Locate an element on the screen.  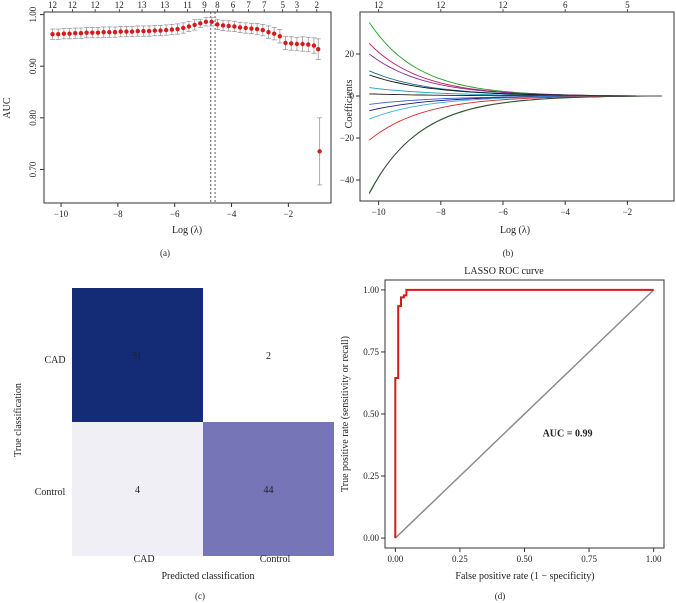
panel-c-col-label-cad: CAD is located at coordinates (143, 559).